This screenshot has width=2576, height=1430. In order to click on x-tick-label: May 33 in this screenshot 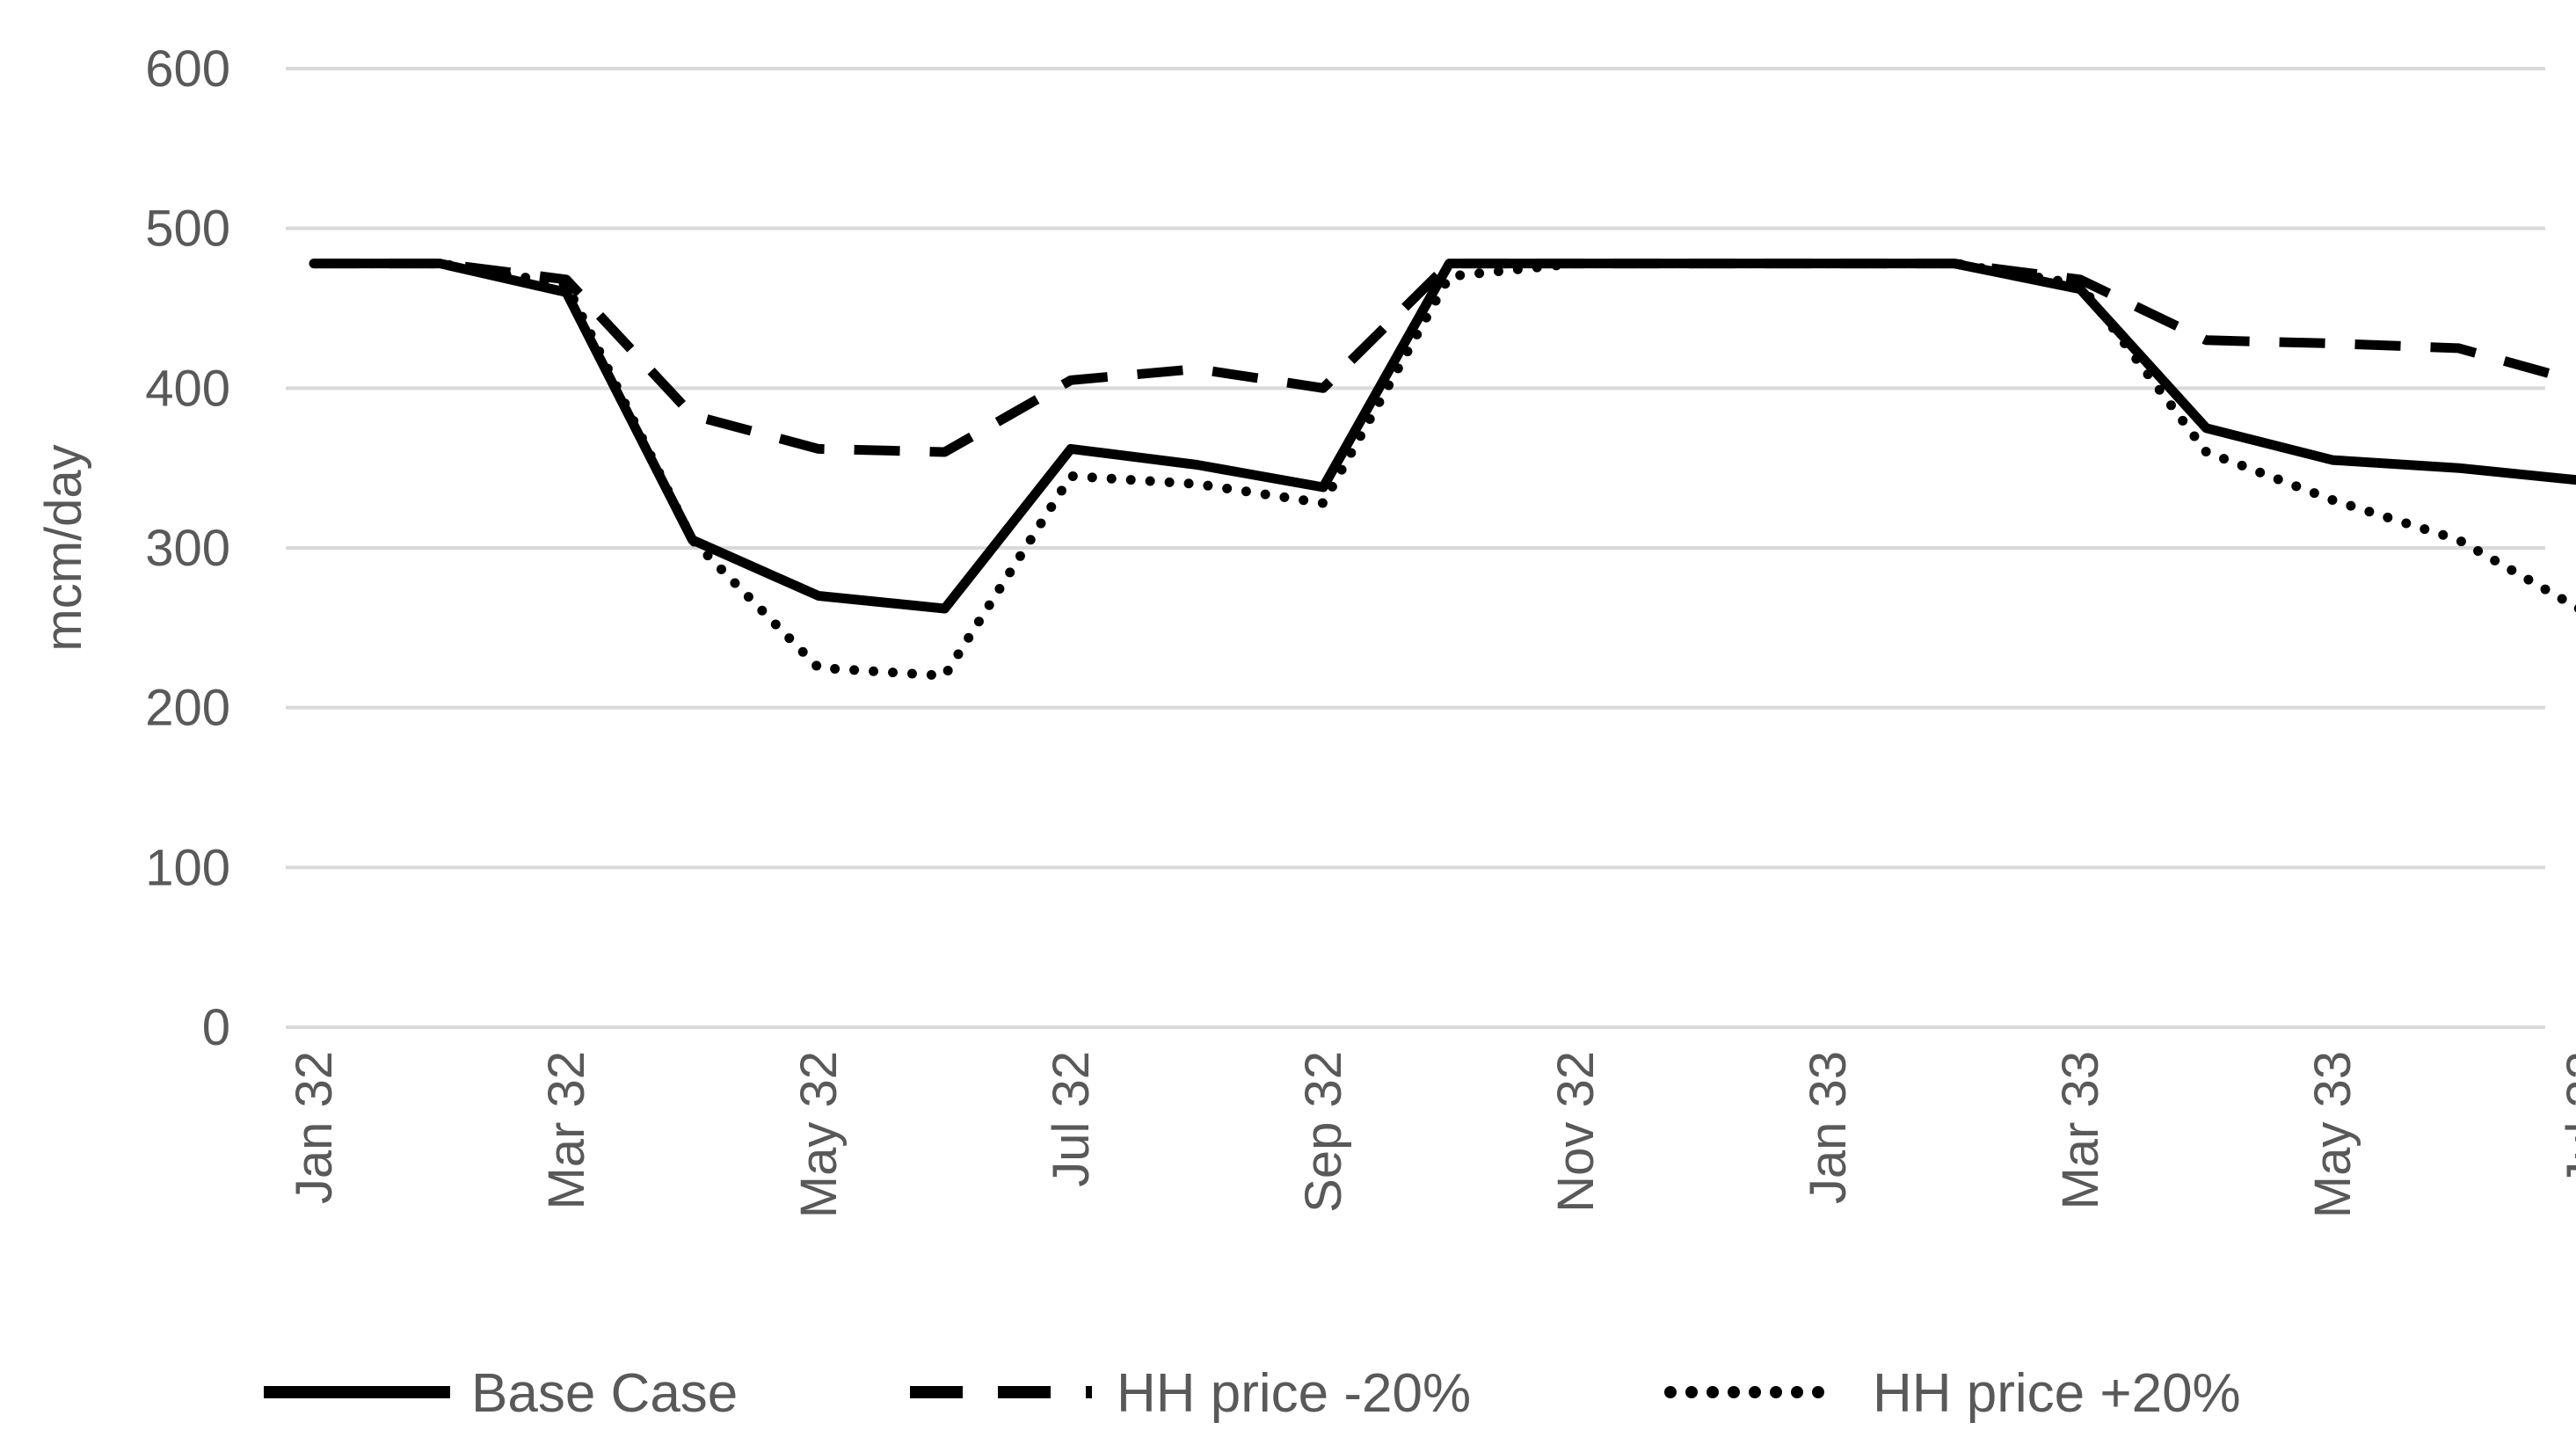, I will do `click(2332, 1134)`.